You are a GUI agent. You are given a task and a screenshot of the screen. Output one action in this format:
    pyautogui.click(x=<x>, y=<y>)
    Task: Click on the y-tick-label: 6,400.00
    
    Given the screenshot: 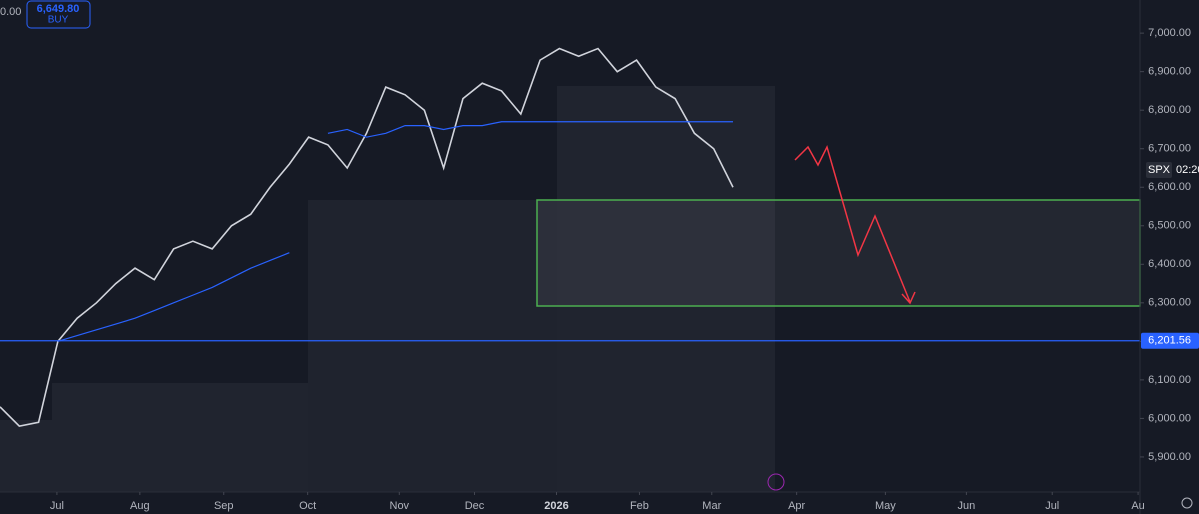 What is the action you would take?
    pyautogui.click(x=1169, y=264)
    